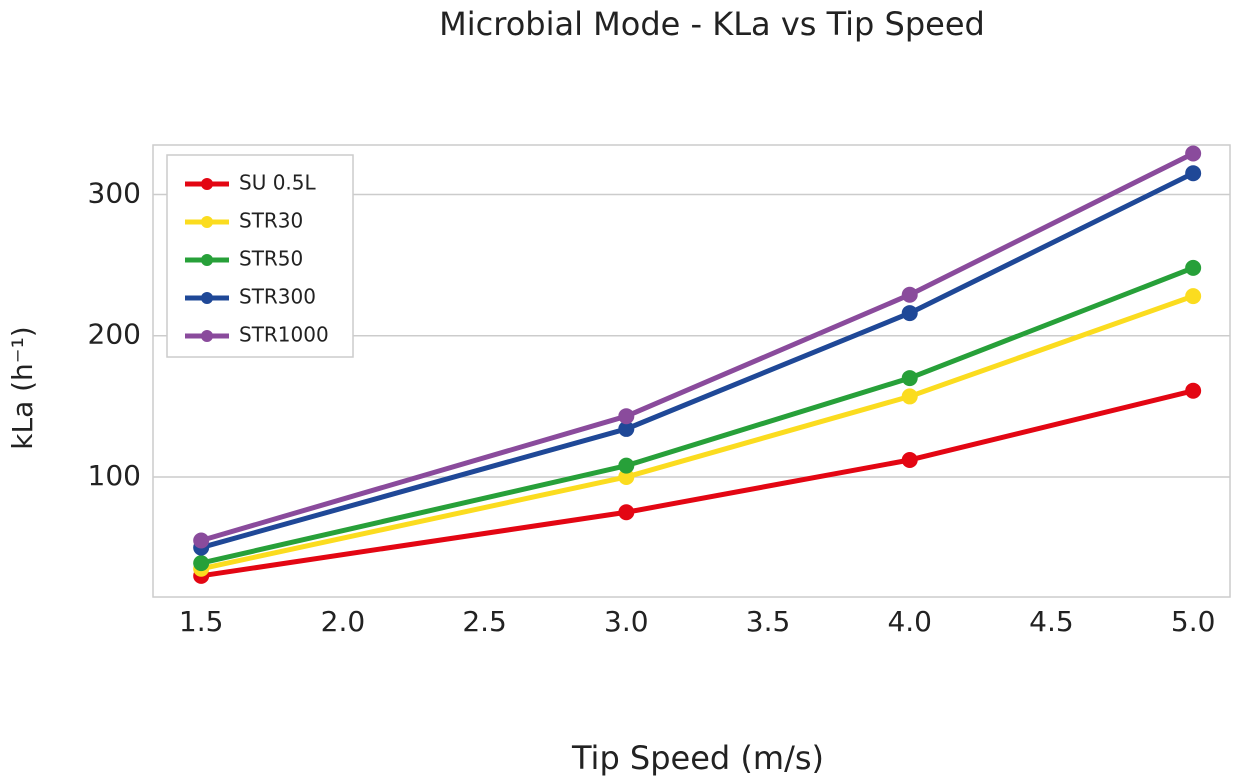  What do you see at coordinates (343, 621) in the screenshot?
I see `x-tick-label: 2.0` at bounding box center [343, 621].